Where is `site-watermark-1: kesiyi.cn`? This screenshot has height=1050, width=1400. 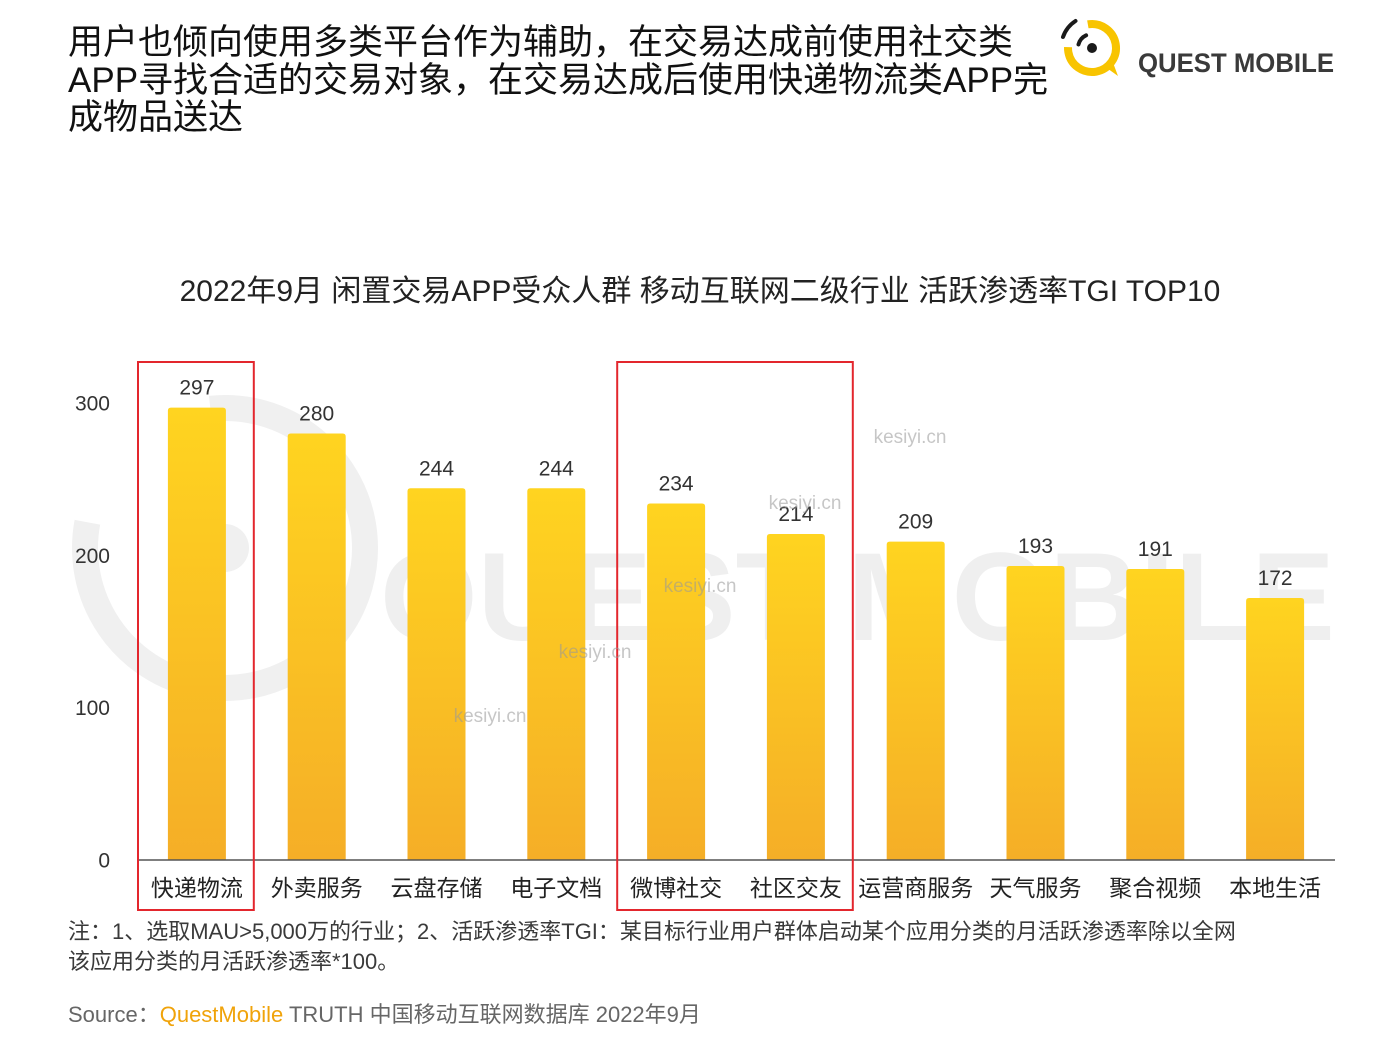 site-watermark-1: kesiyi.cn is located at coordinates (910, 437).